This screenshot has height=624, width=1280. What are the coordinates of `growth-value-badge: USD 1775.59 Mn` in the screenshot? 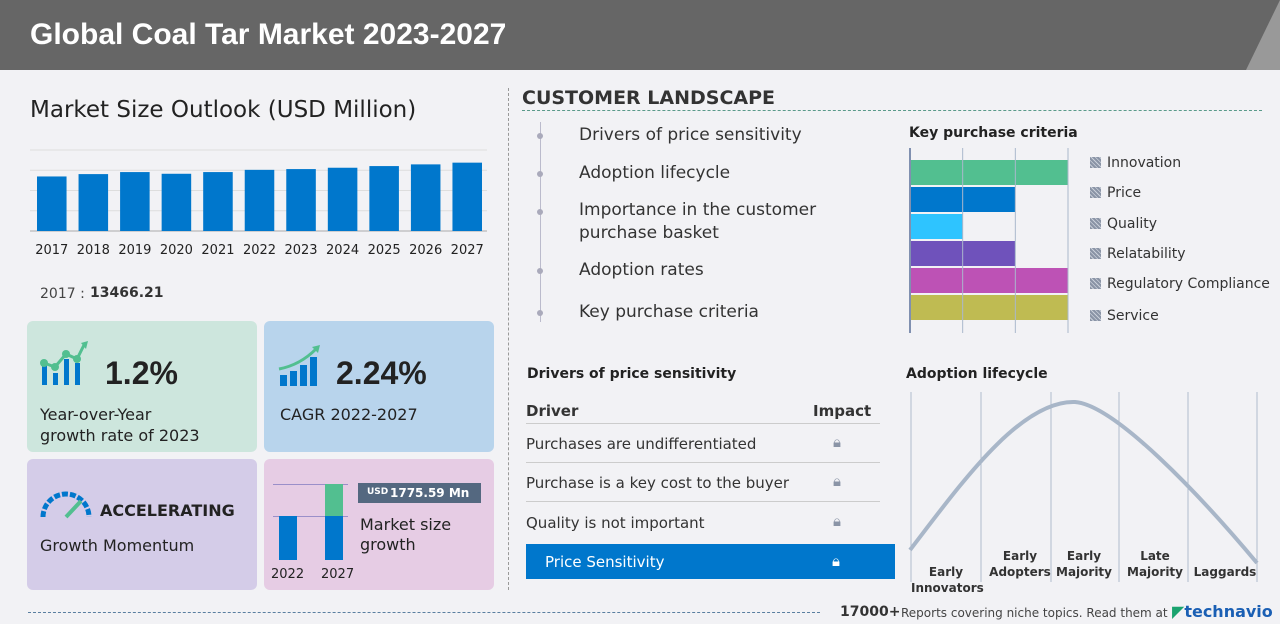 It's located at (419, 493).